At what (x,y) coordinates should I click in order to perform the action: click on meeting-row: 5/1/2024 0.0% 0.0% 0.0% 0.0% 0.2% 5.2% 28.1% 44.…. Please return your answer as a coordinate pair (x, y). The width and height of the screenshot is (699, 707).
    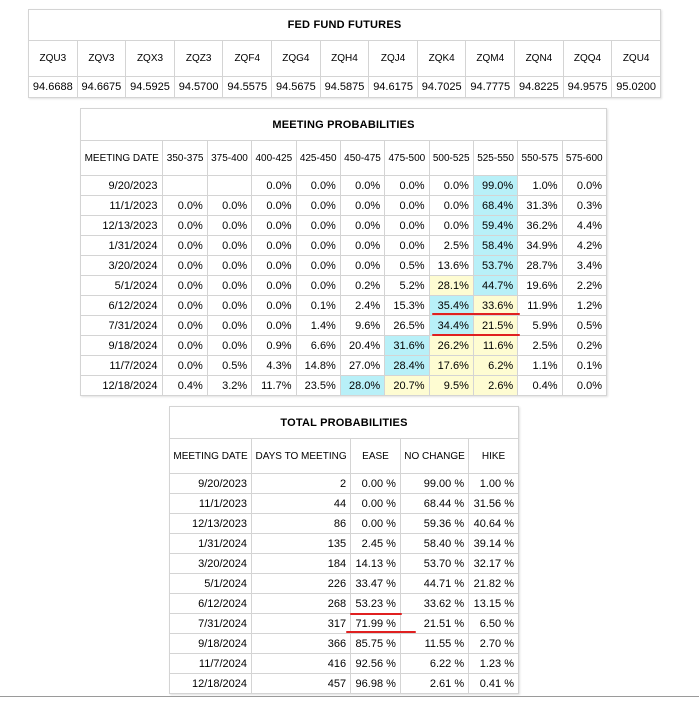
    Looking at the image, I should click on (343, 285).